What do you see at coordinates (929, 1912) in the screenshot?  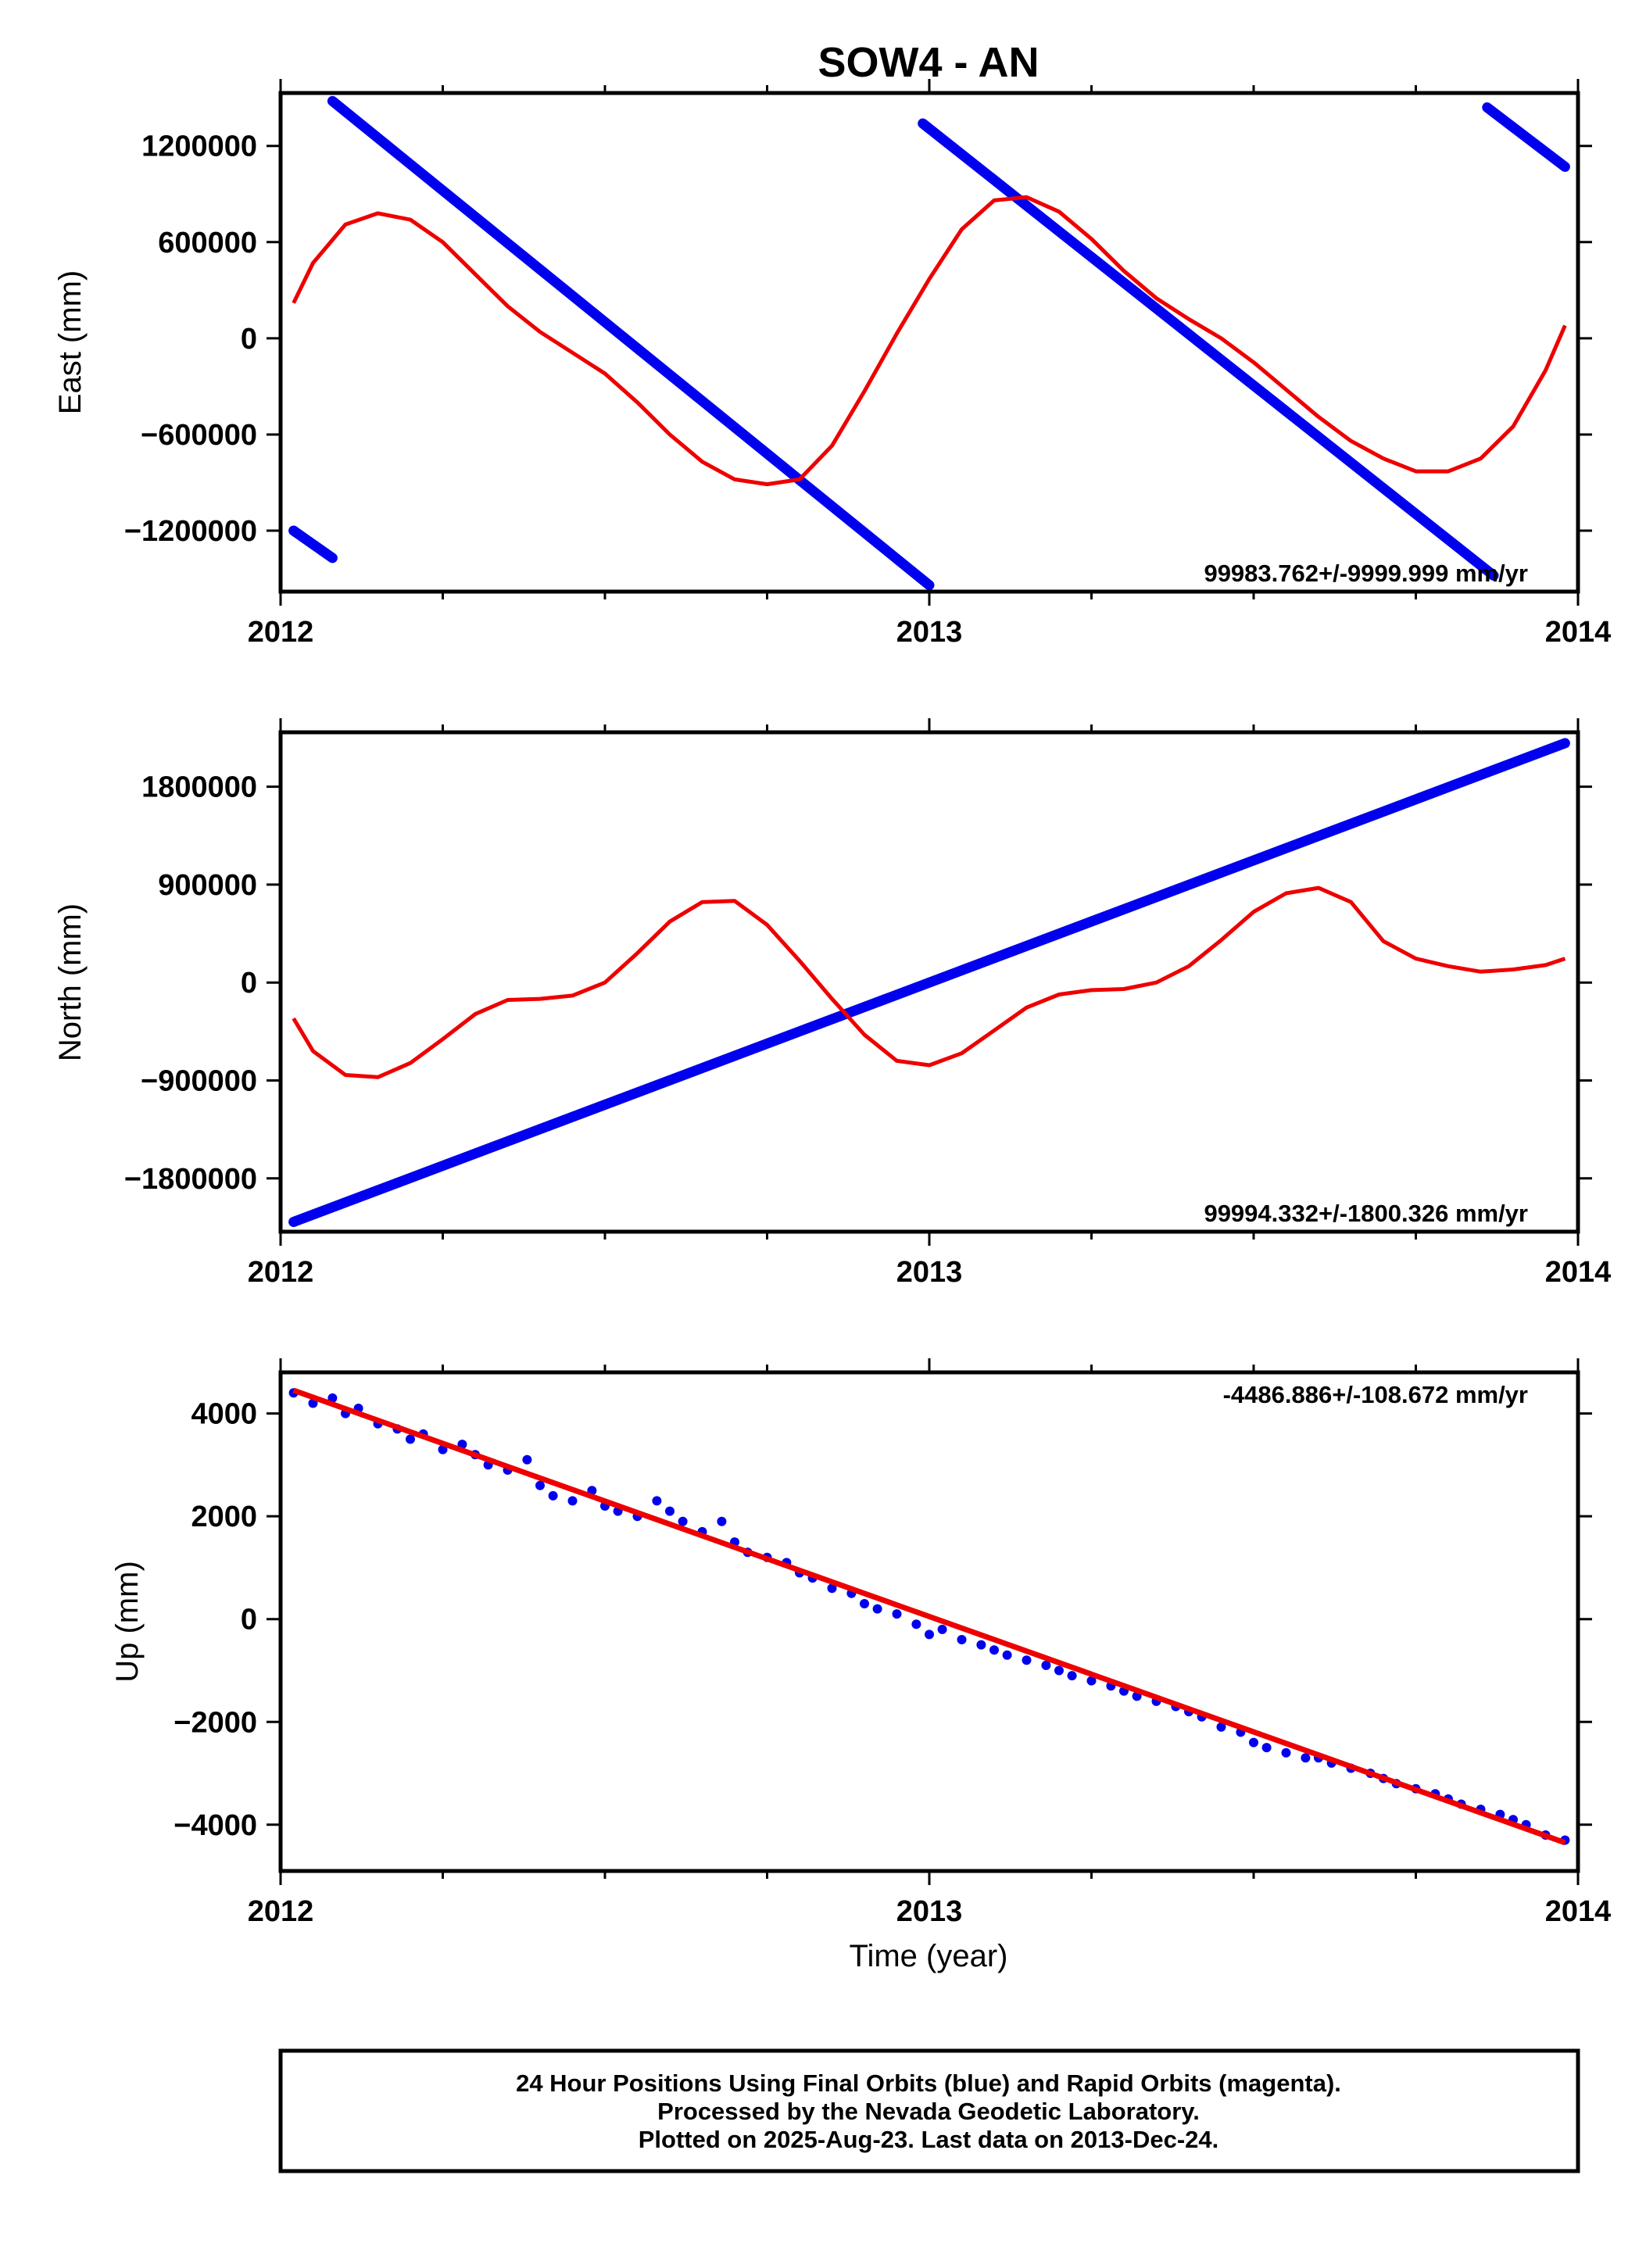 I see `up-x-tick-label: 2013` at bounding box center [929, 1912].